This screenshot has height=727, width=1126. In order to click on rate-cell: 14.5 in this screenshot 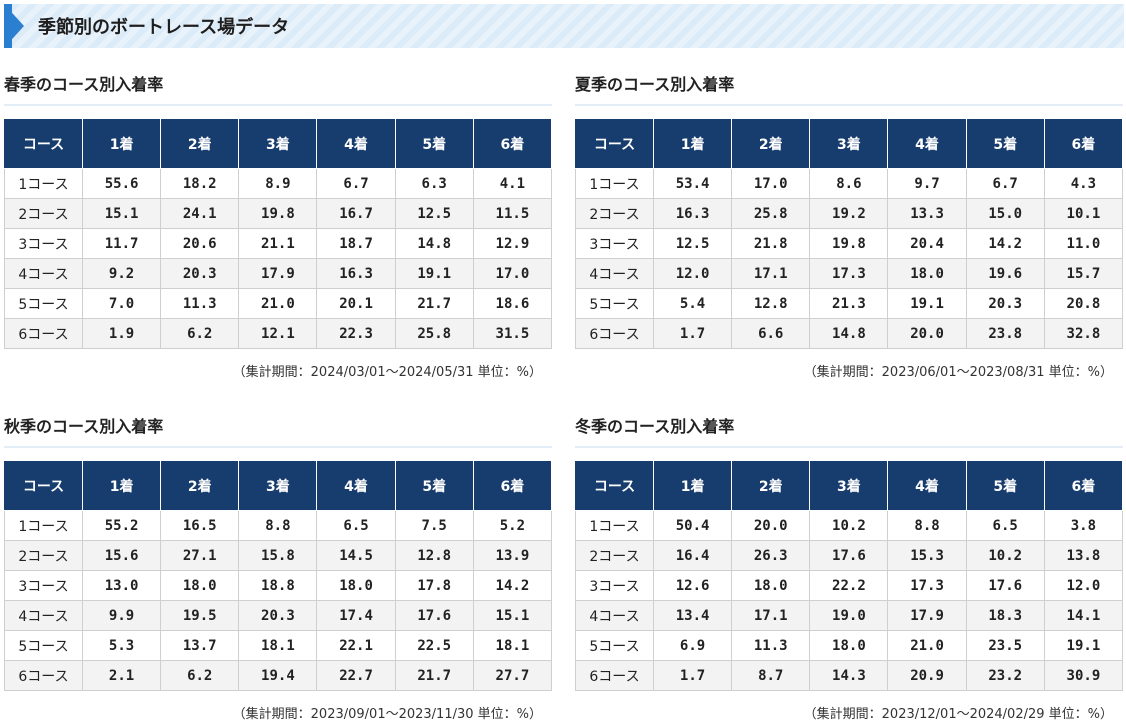, I will do `click(356, 555)`.